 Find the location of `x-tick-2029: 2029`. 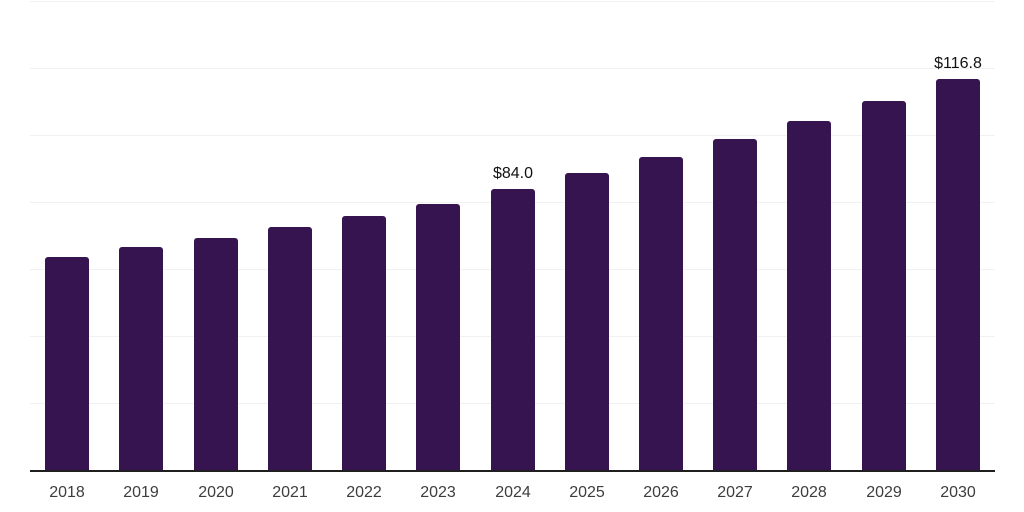

x-tick-2029: 2029 is located at coordinates (884, 492).